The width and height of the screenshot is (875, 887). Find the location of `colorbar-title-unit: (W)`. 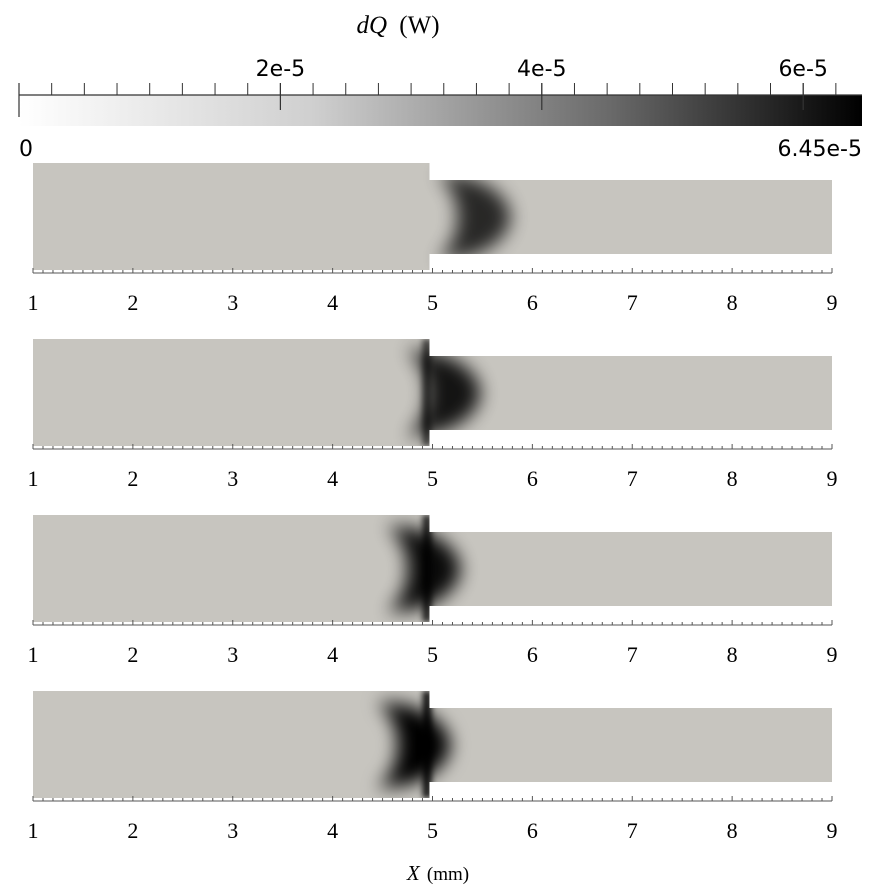

colorbar-title-unit: (W) is located at coordinates (419, 25).